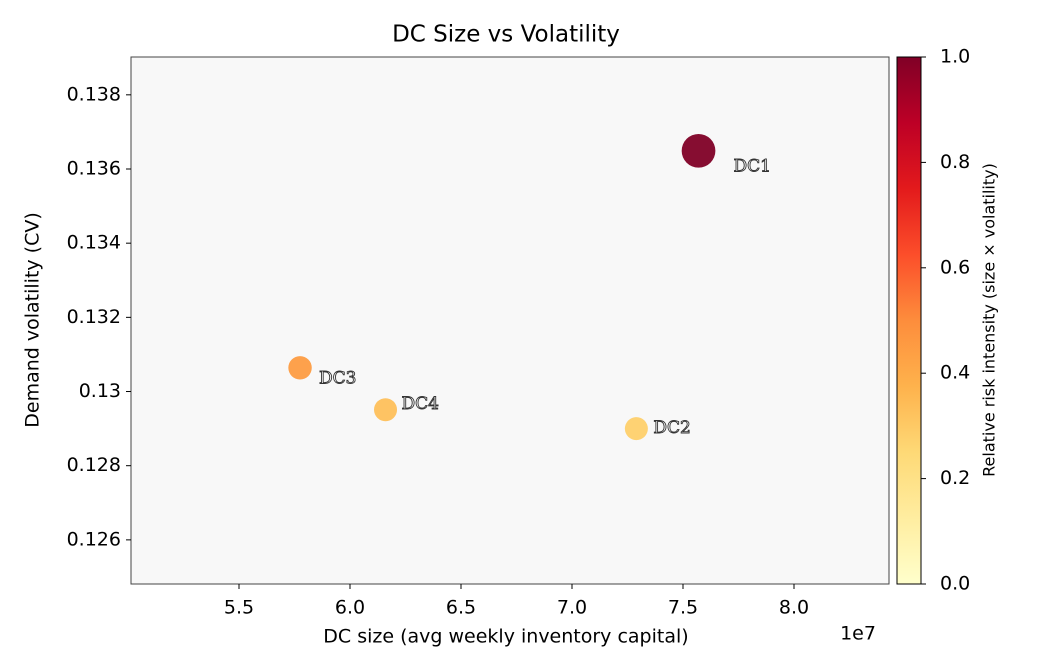 The height and width of the screenshot is (672, 1056). Describe the element at coordinates (794, 608) in the screenshot. I see `x-tick-label: 8.0` at that location.